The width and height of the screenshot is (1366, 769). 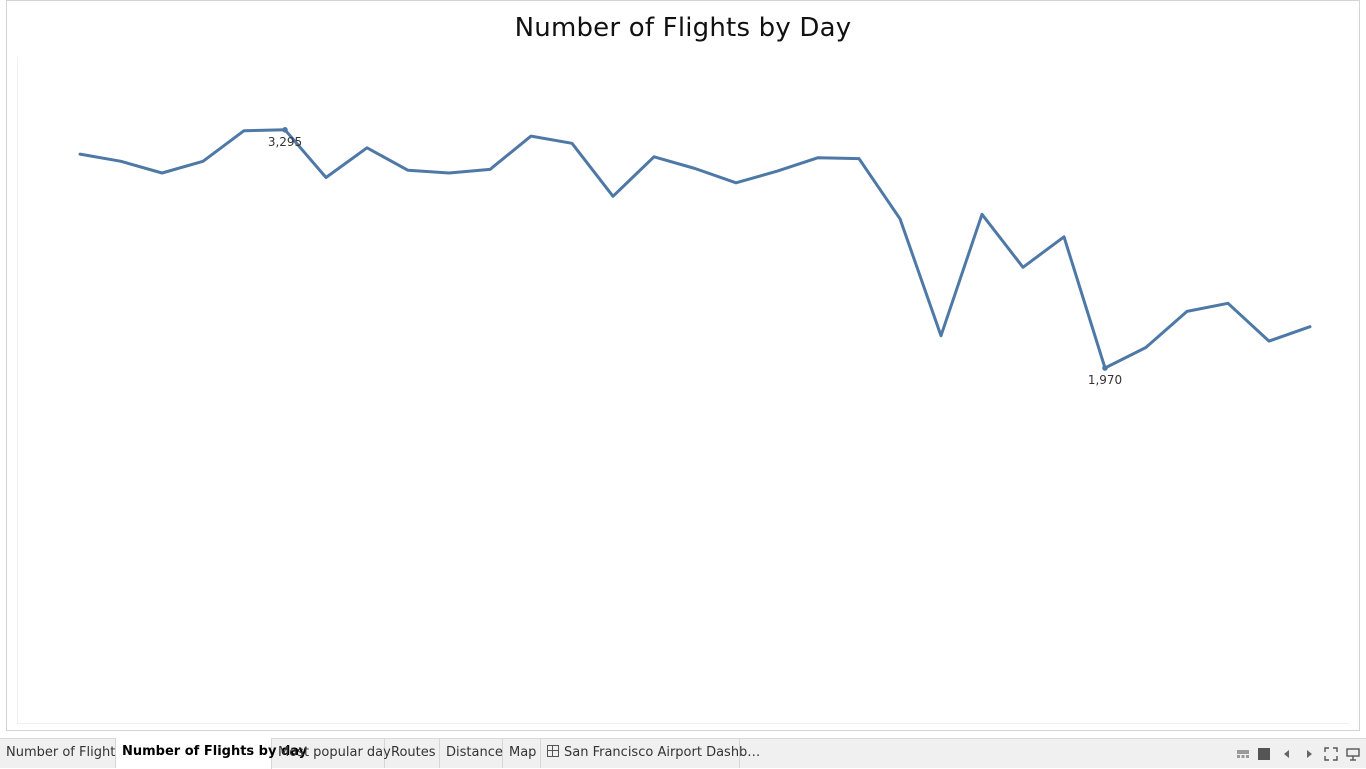 I want to click on tab-label: Number of Flights by day, so click(x=215, y=751).